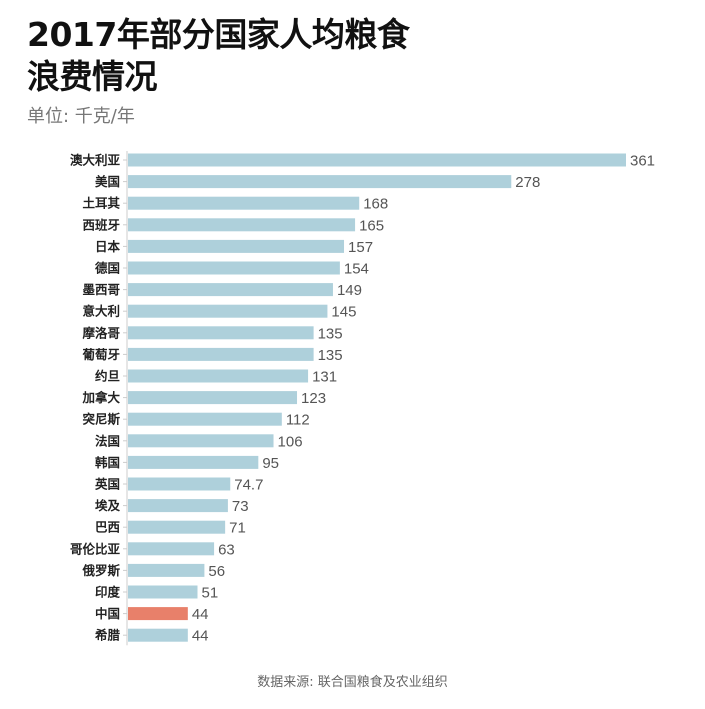  What do you see at coordinates (107, 462) in the screenshot?
I see `category-label: 韩国` at bounding box center [107, 462].